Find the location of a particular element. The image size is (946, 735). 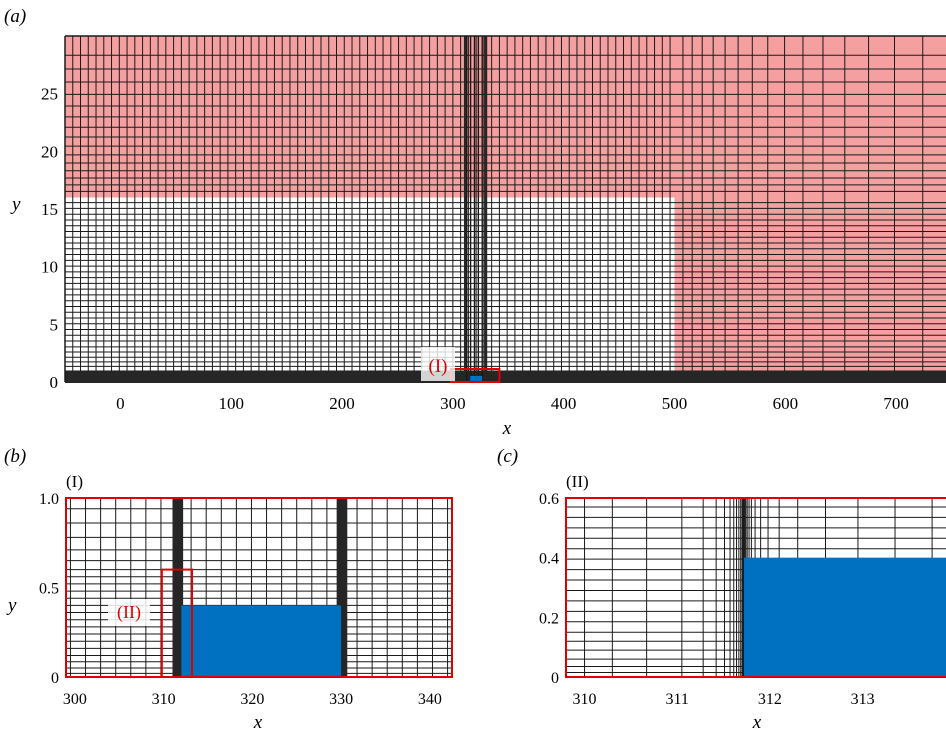

y-tick-label: 25 is located at coordinates (49, 94).